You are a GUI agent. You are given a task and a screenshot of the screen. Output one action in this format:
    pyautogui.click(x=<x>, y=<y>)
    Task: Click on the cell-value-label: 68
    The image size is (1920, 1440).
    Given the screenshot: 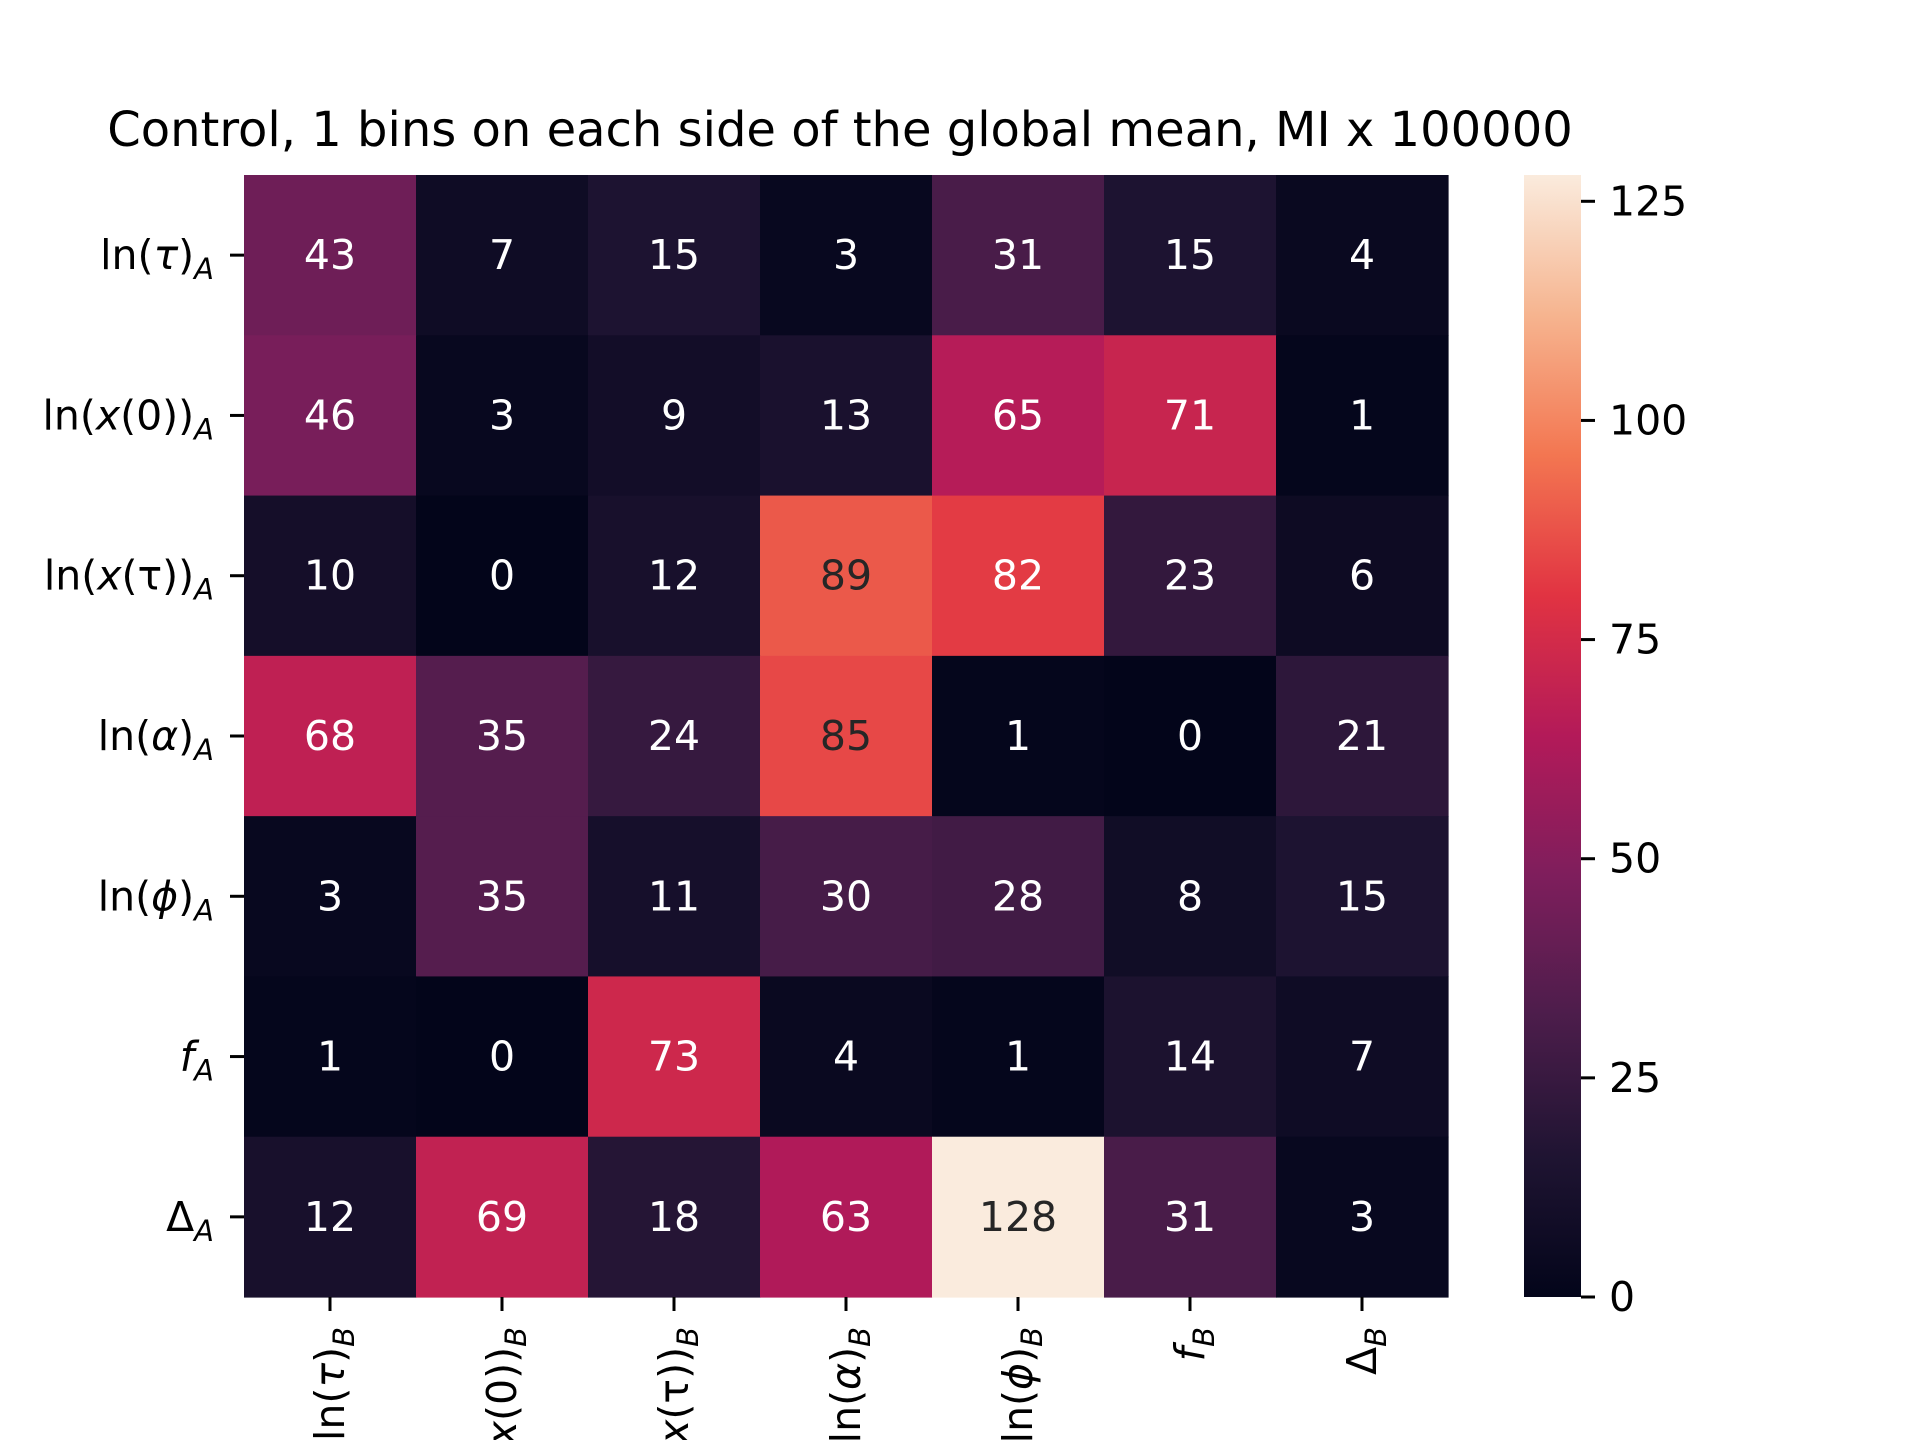 What is the action you would take?
    pyautogui.click(x=330, y=736)
    